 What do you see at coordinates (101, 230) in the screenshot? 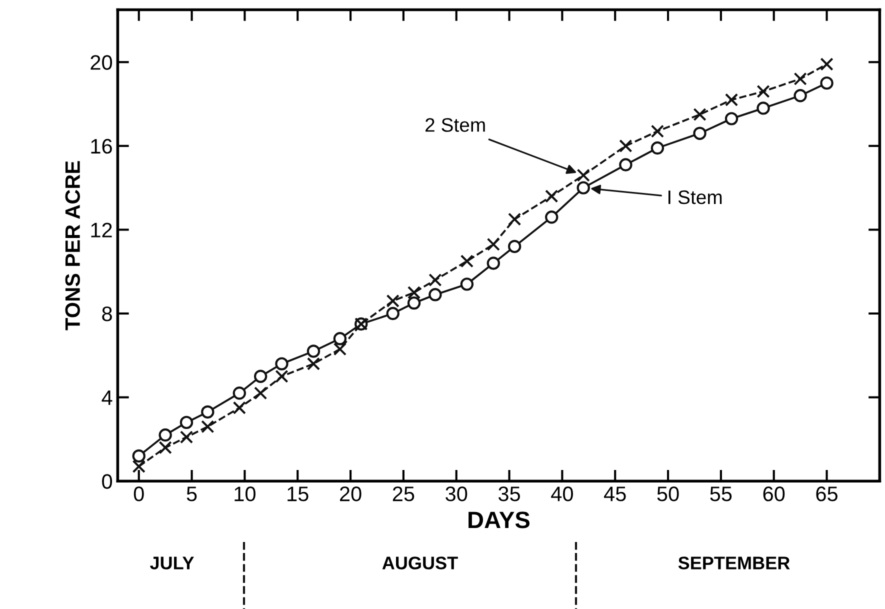
I see `y-tick-label: 12` at bounding box center [101, 230].